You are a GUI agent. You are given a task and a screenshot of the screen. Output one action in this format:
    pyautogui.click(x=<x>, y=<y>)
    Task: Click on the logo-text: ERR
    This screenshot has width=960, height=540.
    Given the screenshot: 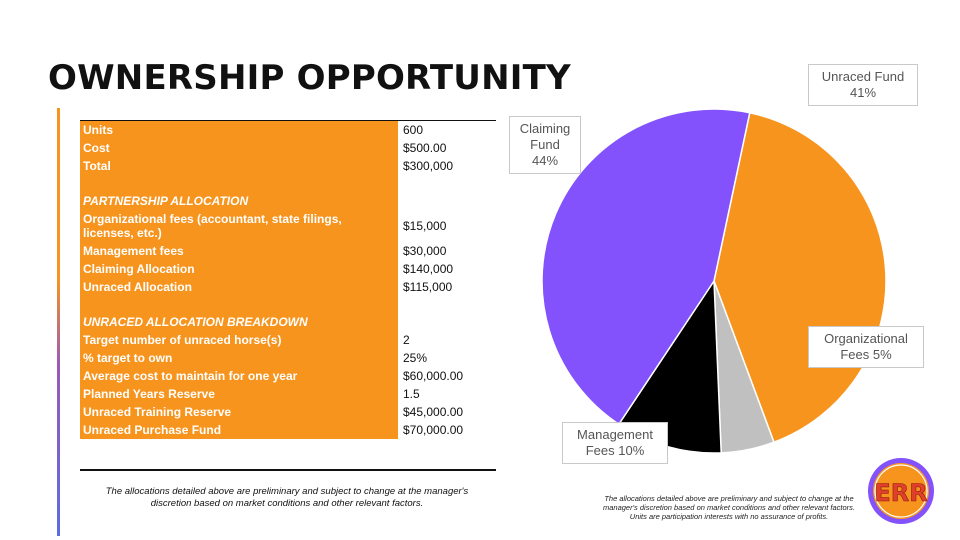 What is the action you would take?
    pyautogui.click(x=900, y=493)
    